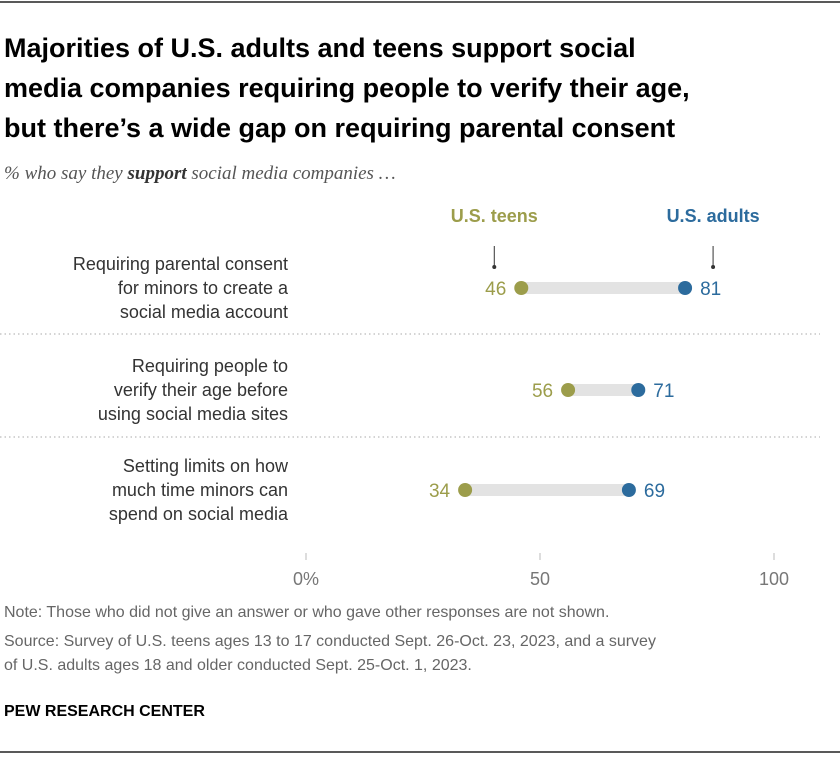  I want to click on x-tick-label: 0%, so click(306, 579).